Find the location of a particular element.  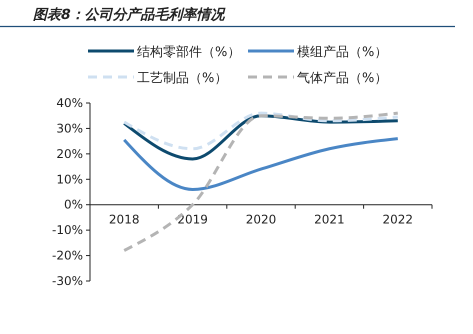

y-tick-label: -30% is located at coordinates (67, 281).